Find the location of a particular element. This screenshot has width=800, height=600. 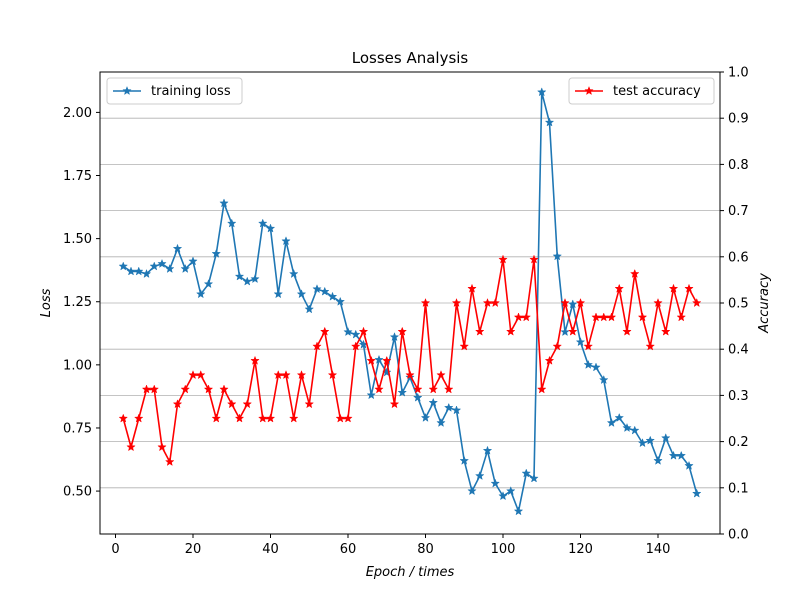

y-right-tick-label: 0.2 is located at coordinates (738, 442).